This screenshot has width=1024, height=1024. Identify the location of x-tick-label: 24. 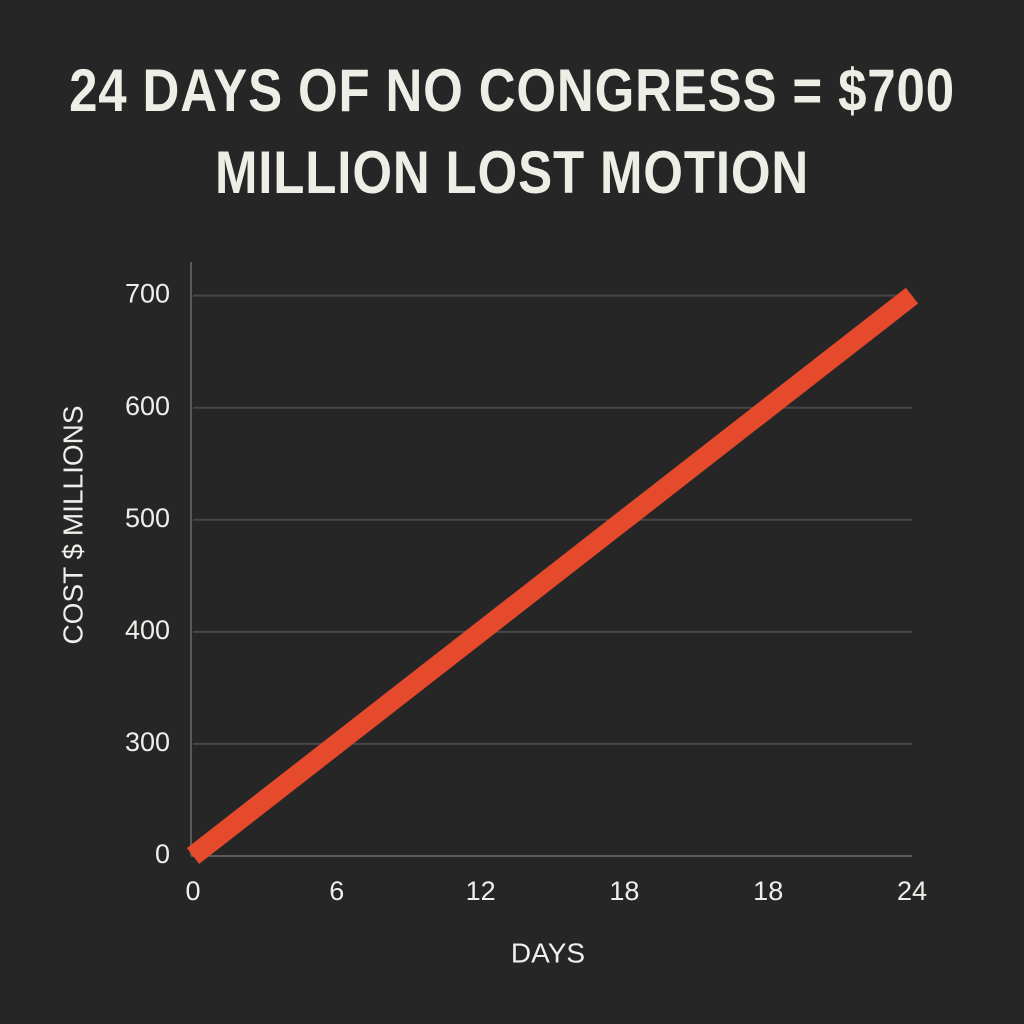
(912, 891).